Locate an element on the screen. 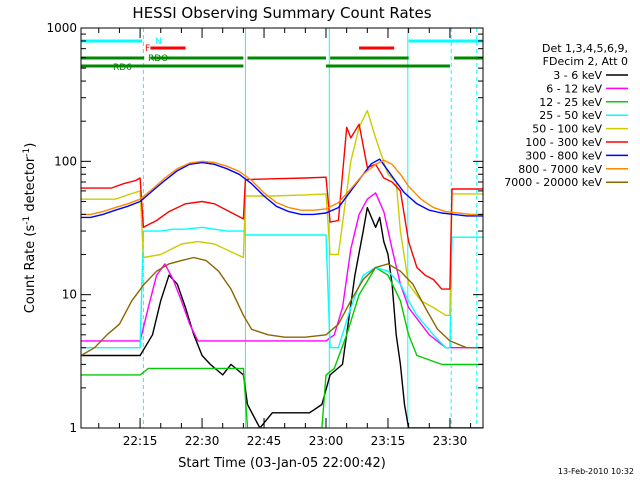  x-tick-label: 23:15 is located at coordinates (388, 441).